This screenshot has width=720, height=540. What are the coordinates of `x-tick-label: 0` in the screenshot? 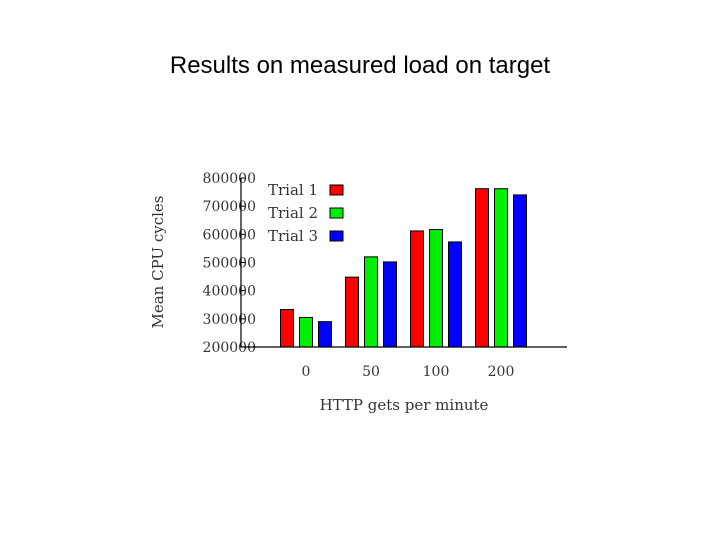 It's located at (306, 372).